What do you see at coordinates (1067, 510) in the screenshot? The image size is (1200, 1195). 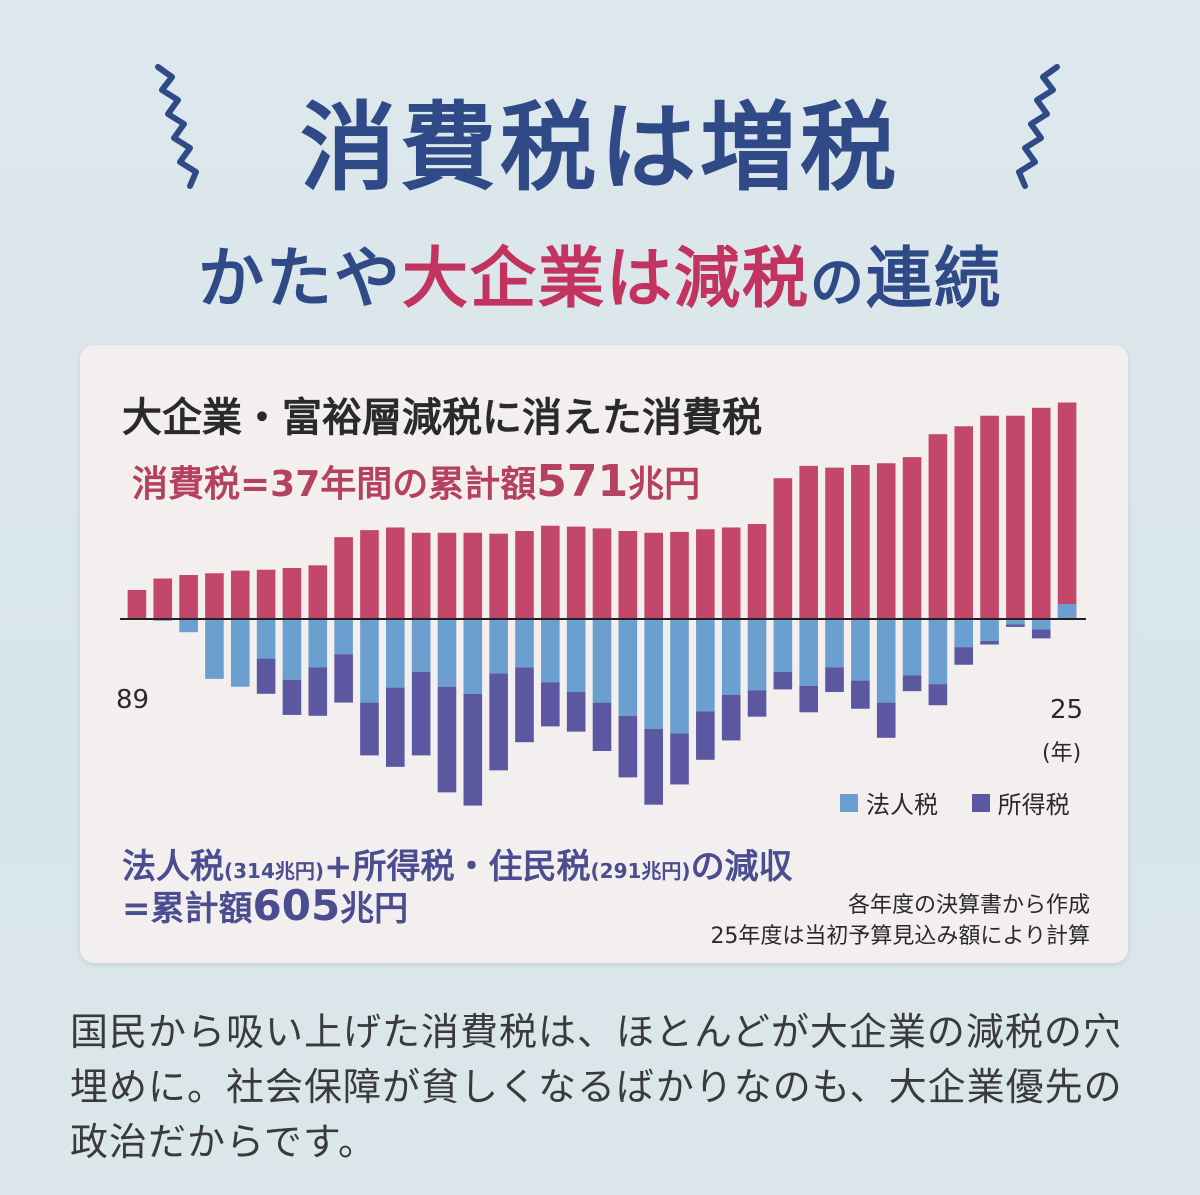 I see `bar-consumption-tax-2025` at bounding box center [1067, 510].